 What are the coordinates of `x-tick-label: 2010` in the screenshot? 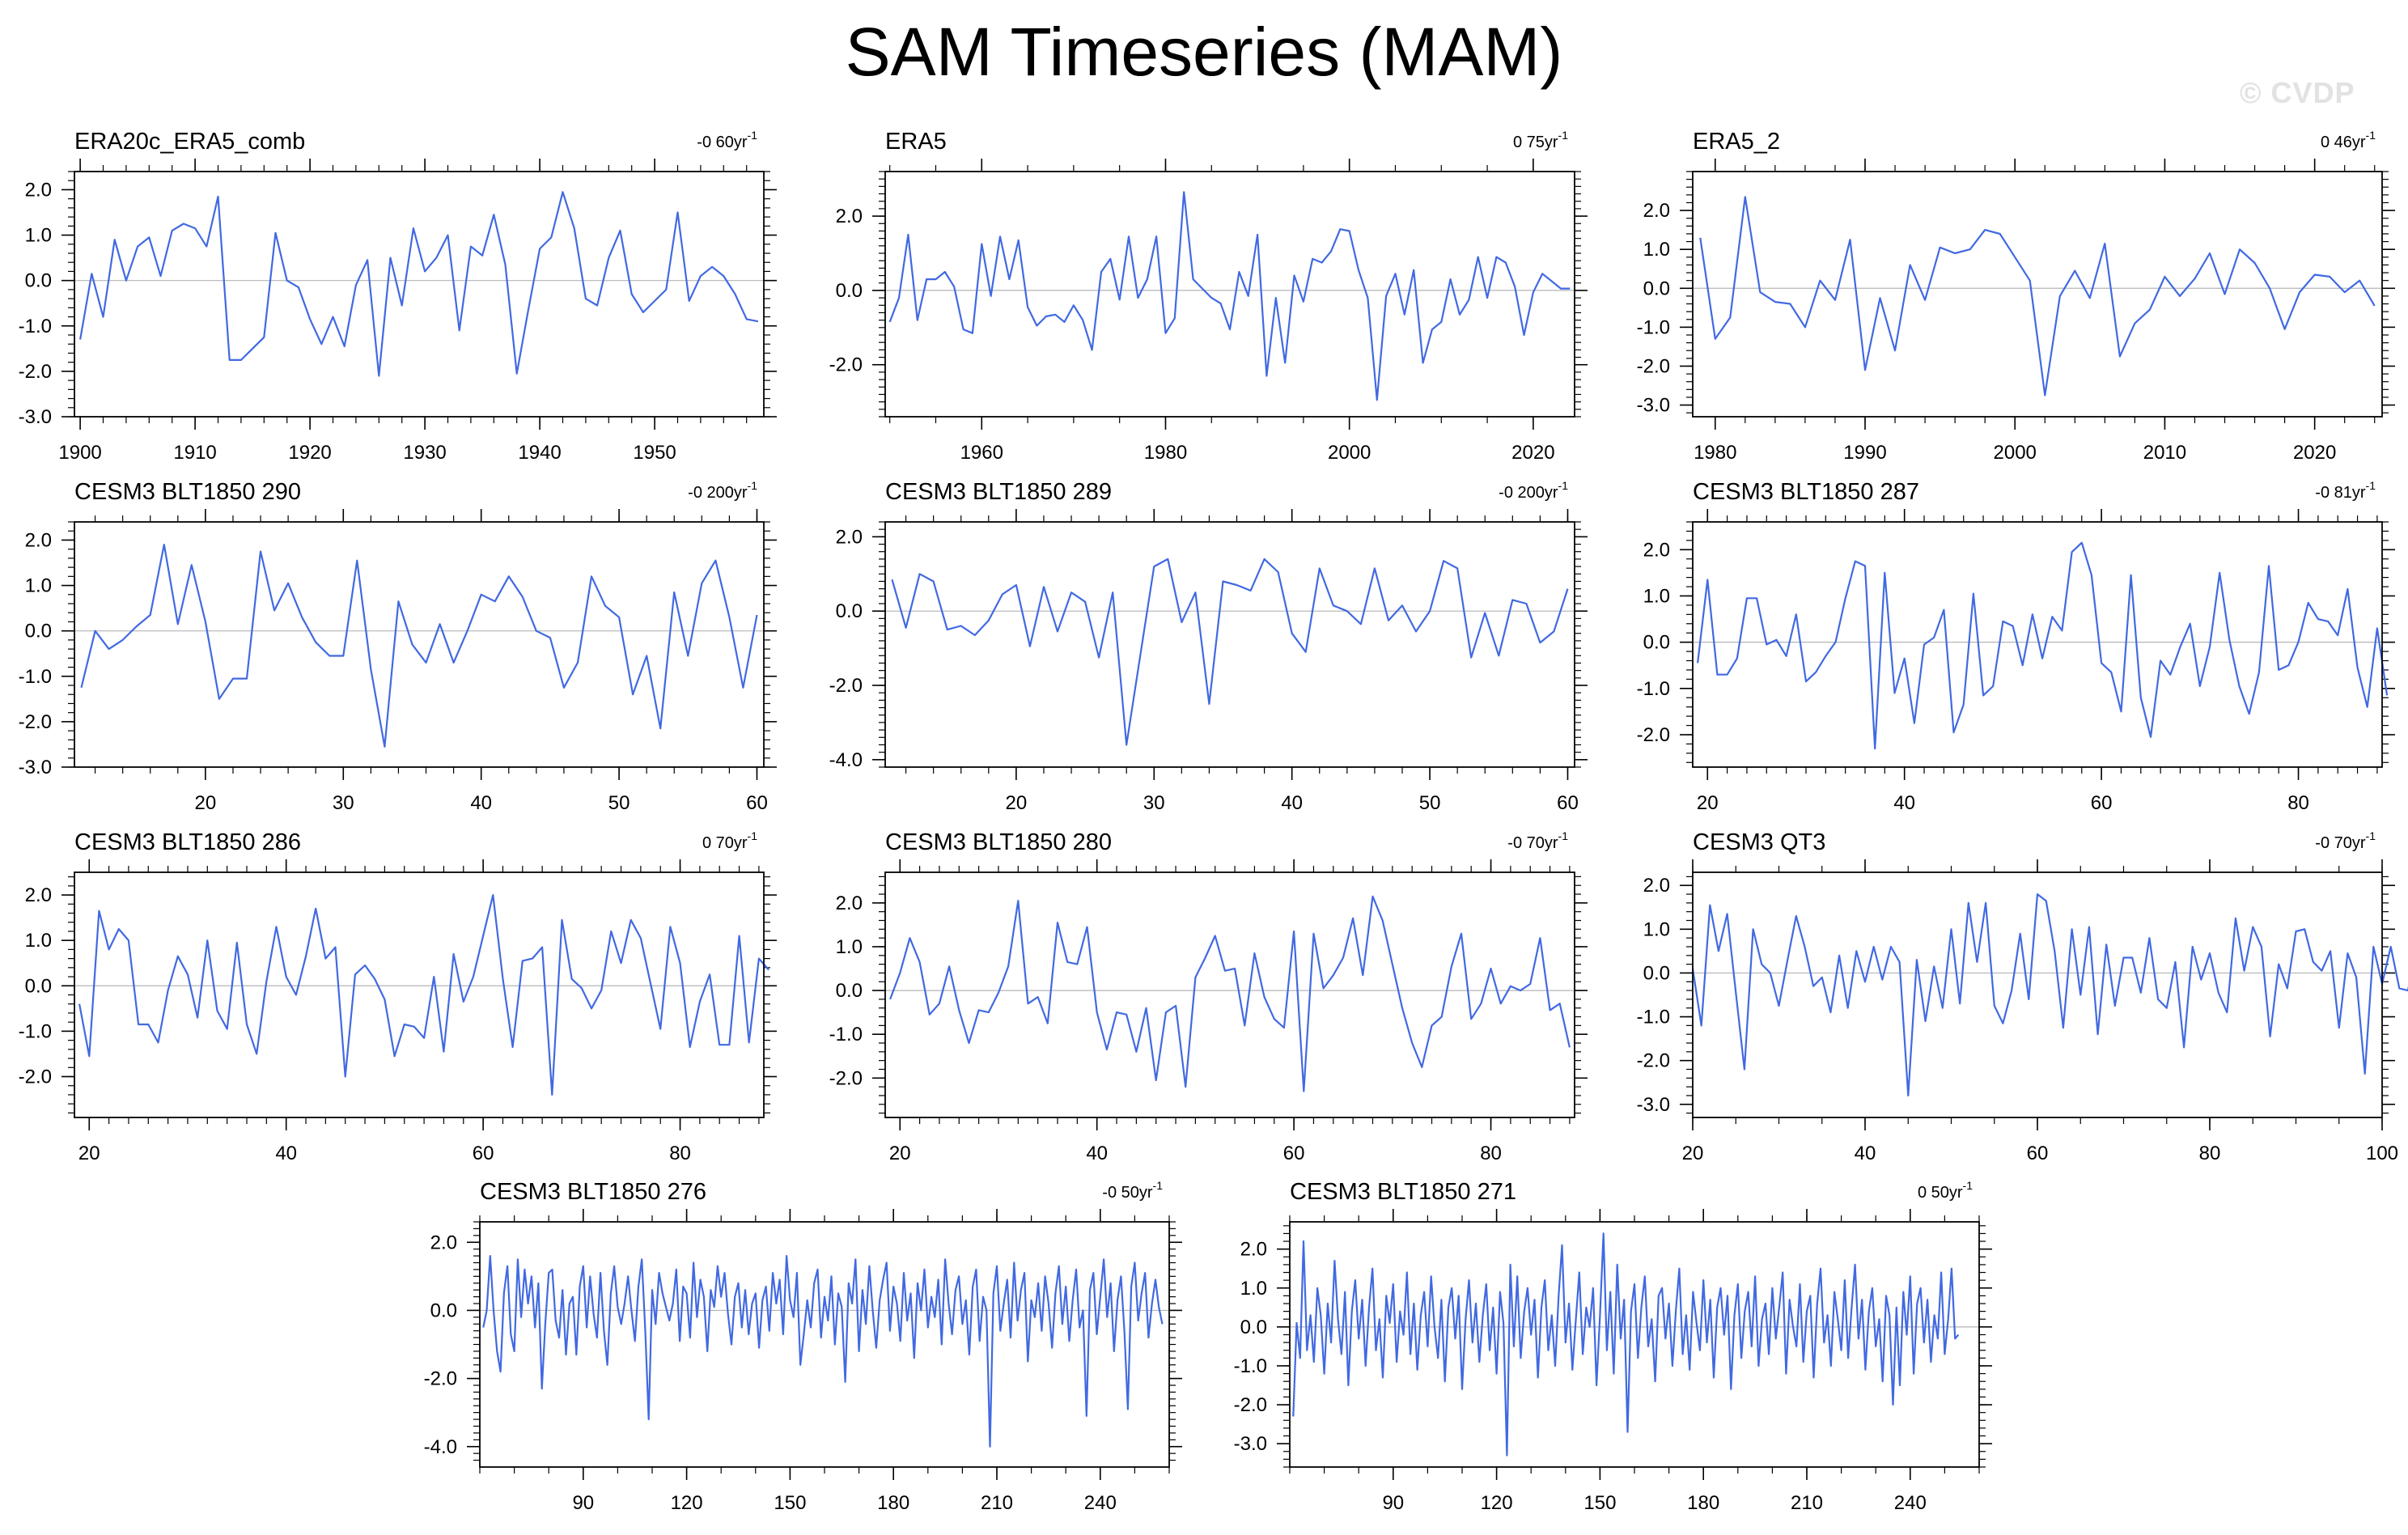 It's located at (2164, 453).